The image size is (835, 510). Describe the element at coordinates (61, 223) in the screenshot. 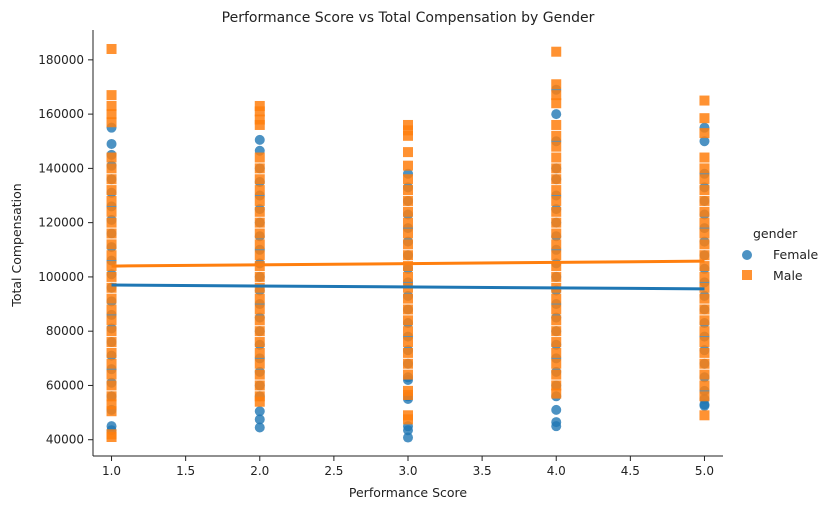

I see `y-tick-label: 120000` at that location.